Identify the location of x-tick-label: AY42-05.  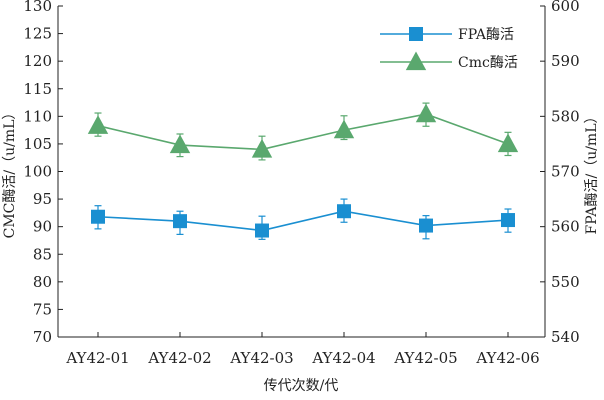
(425, 358).